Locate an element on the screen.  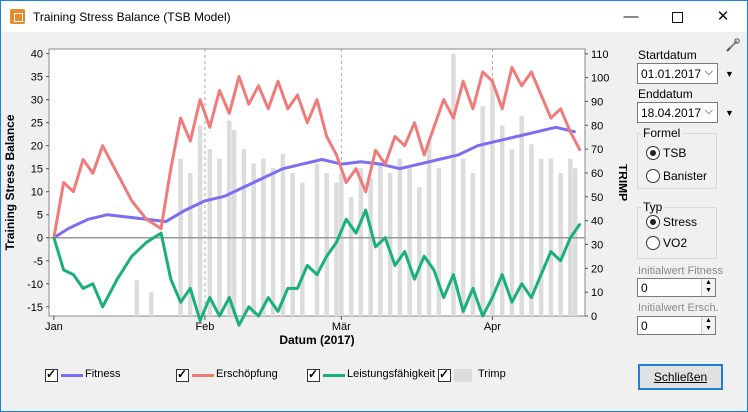
fitness-swatch is located at coordinates (72, 375).